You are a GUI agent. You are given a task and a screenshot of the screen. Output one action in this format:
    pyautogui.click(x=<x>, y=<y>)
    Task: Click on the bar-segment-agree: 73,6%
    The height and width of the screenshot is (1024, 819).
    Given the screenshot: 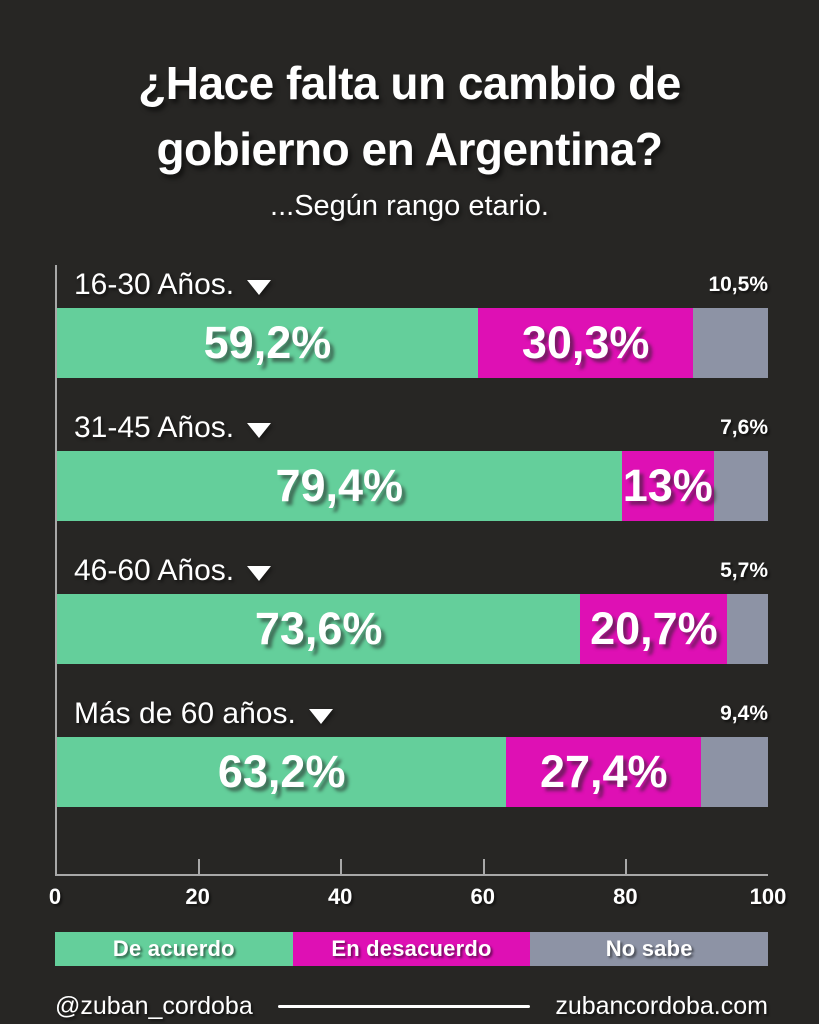 What is the action you would take?
    pyautogui.click(x=319, y=629)
    